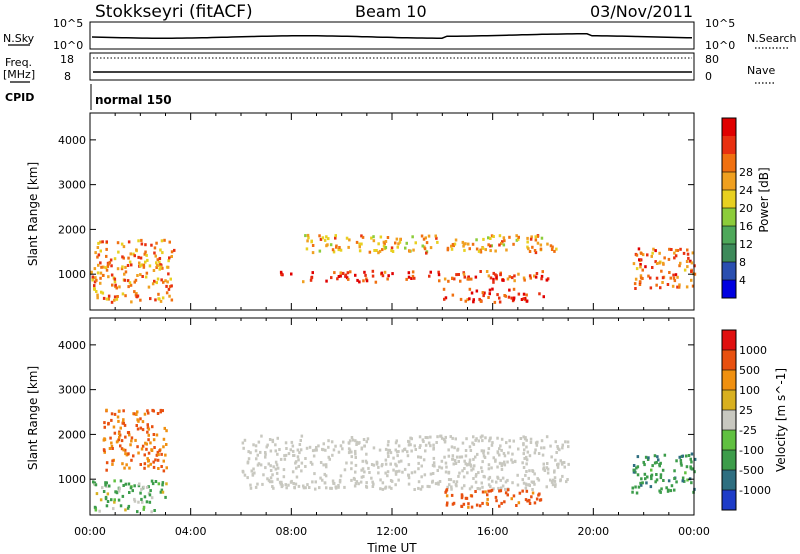  I want to click on plot-title: Stokkseyri (fitACF), so click(174, 12).